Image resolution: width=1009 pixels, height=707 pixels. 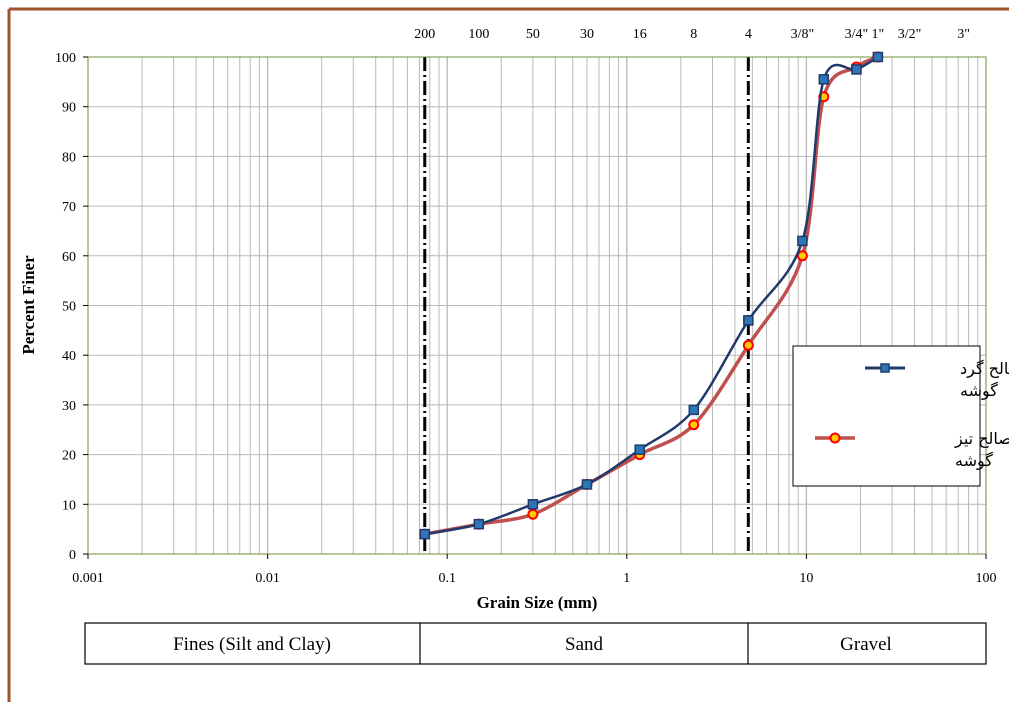 What do you see at coordinates (69, 406) in the screenshot?
I see `y-tick-label: 30` at bounding box center [69, 406].